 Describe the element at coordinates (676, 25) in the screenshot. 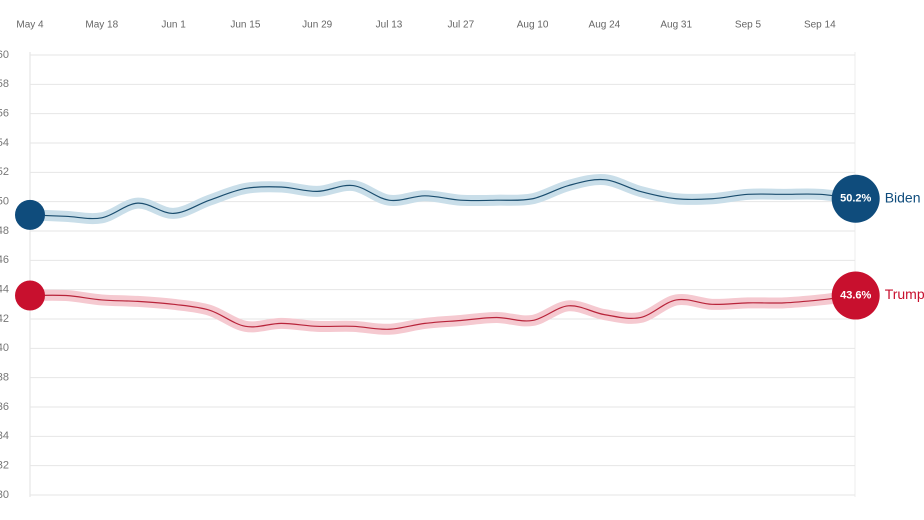

I see `x-tick-label: Aug 31` at that location.